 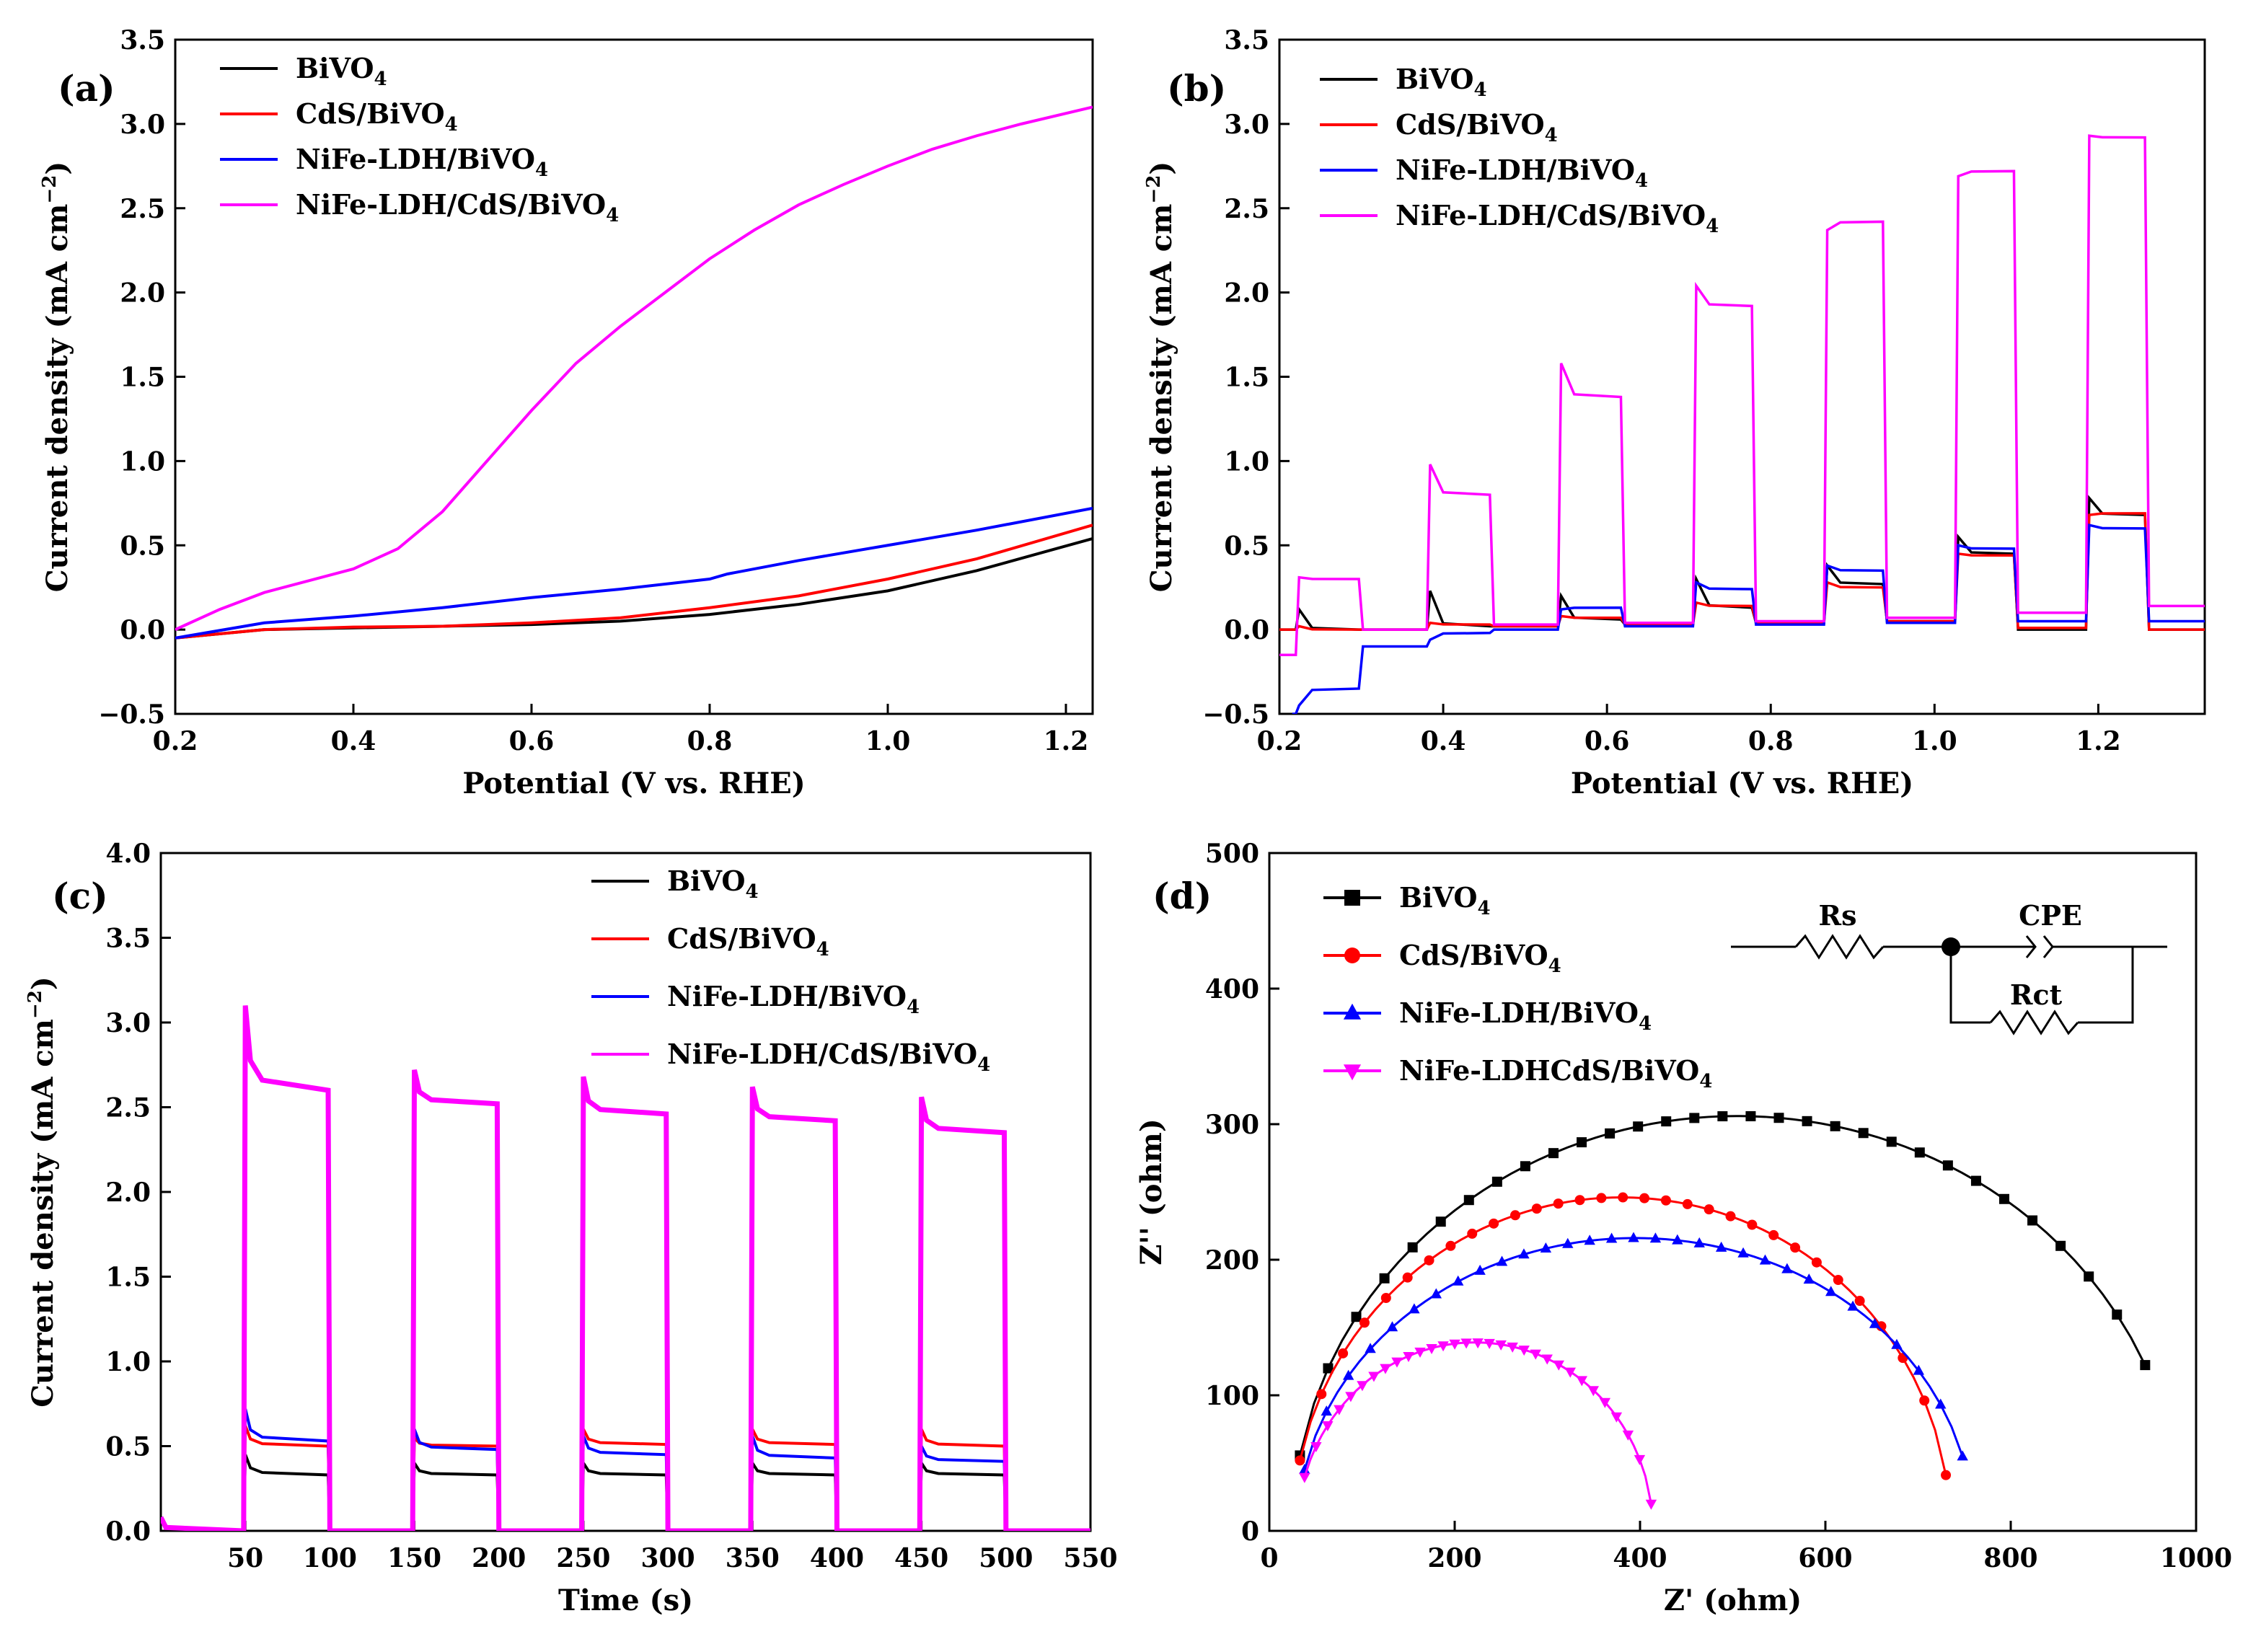 What do you see at coordinates (1246, 40) in the screenshot?
I see `y-tick-label: 3.5` at bounding box center [1246, 40].